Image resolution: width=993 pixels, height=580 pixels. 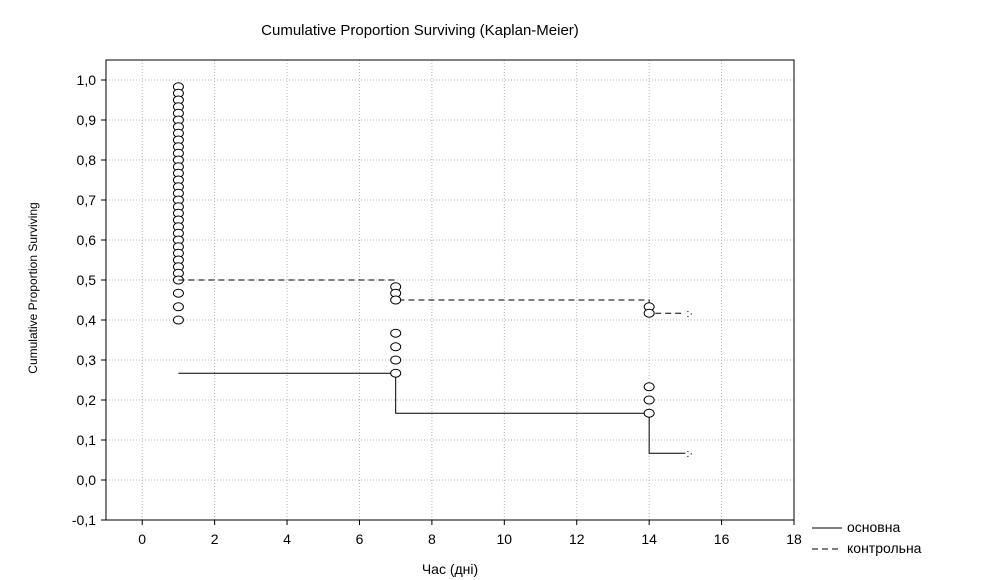 I want to click on y-tick-label: 0,0, so click(x=87, y=480).